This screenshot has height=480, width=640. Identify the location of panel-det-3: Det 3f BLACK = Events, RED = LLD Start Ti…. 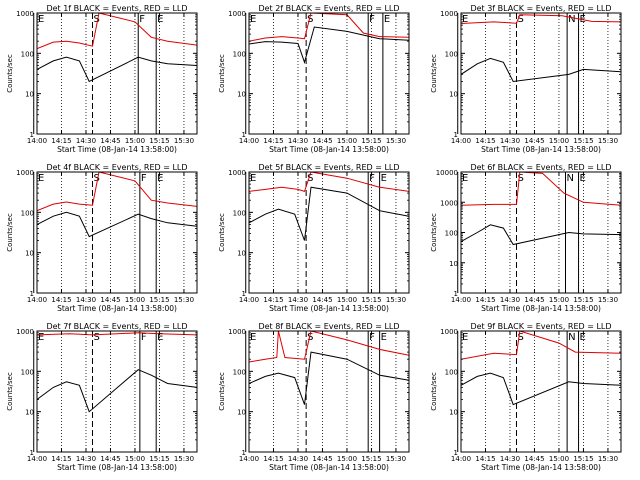
(526, 79).